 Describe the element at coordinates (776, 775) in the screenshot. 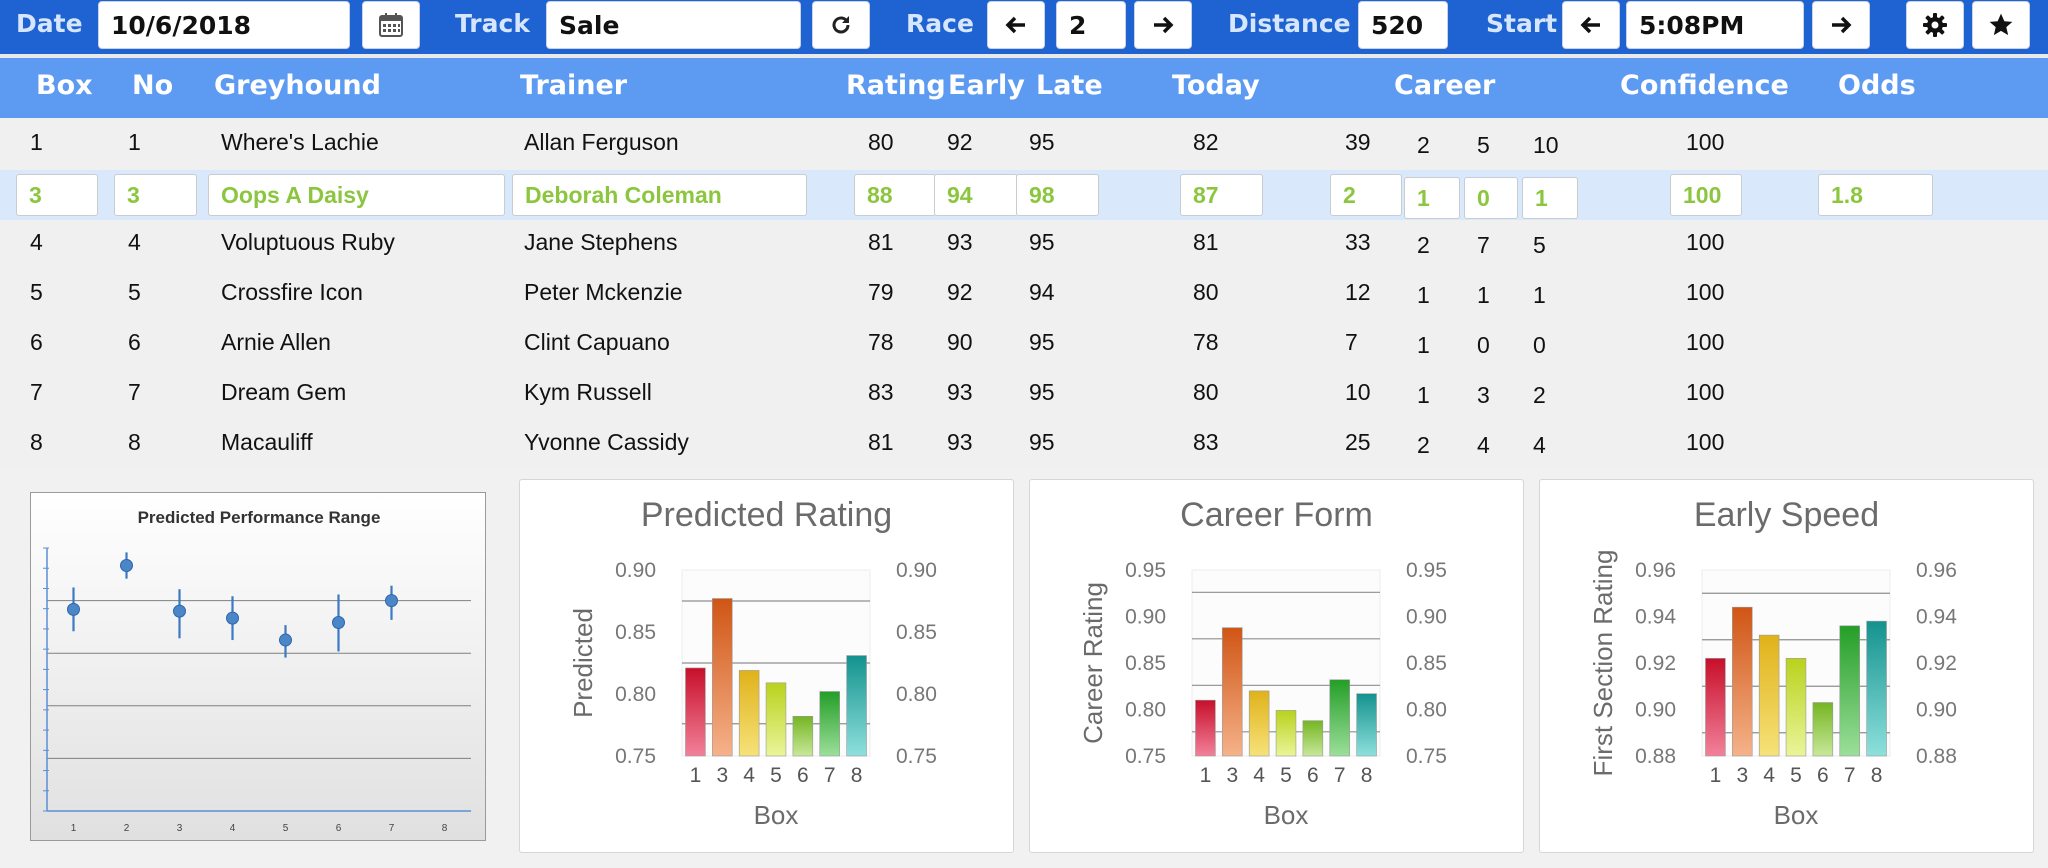

I see `x-tick-label: 5` at that location.